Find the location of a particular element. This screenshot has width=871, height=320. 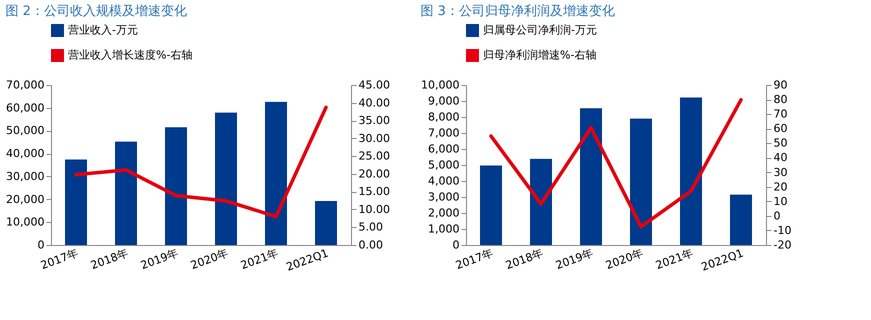

y2-tick-label: 40.00 is located at coordinates (374, 103).